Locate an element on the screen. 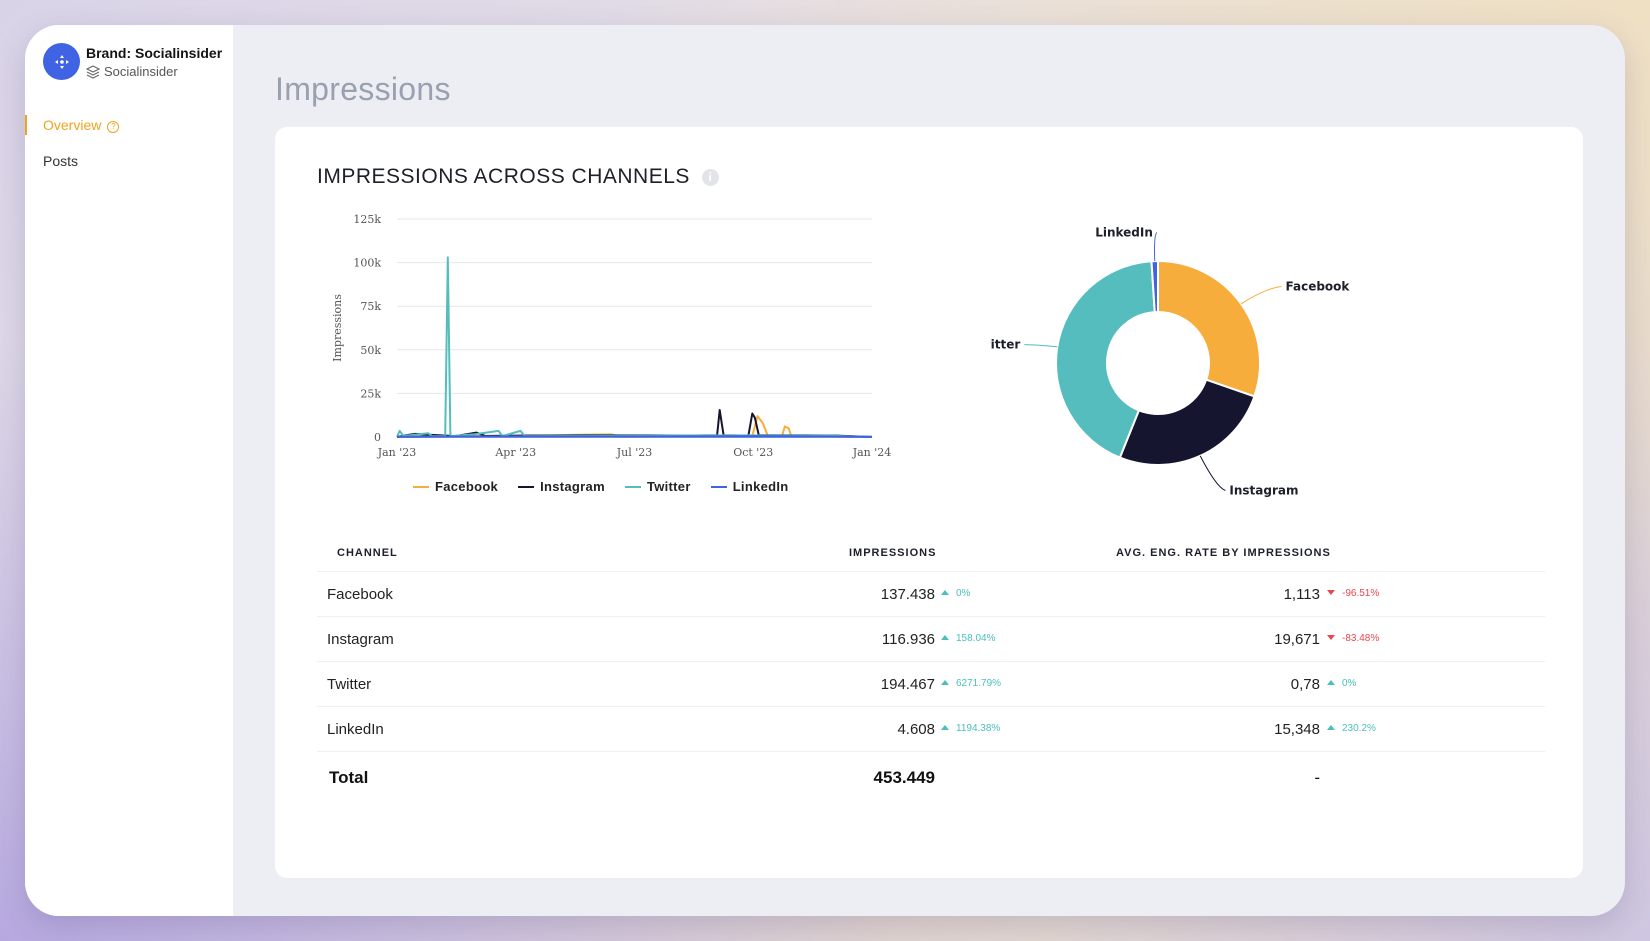  x-tick-label: Apr '23 is located at coordinates (515, 452).